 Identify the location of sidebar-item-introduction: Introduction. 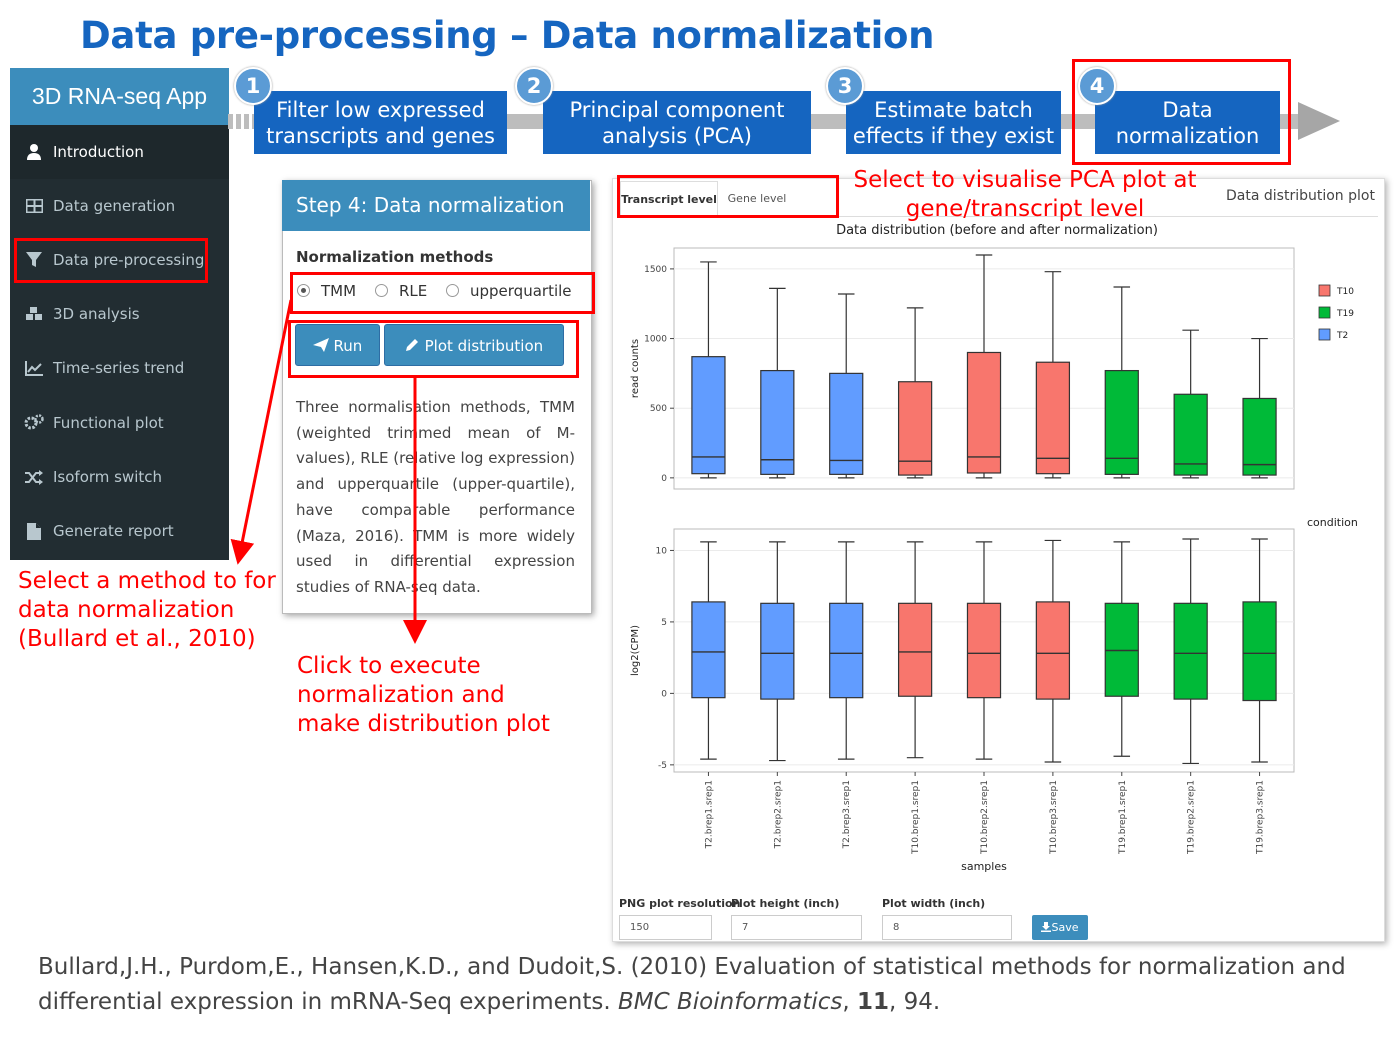
(119, 152).